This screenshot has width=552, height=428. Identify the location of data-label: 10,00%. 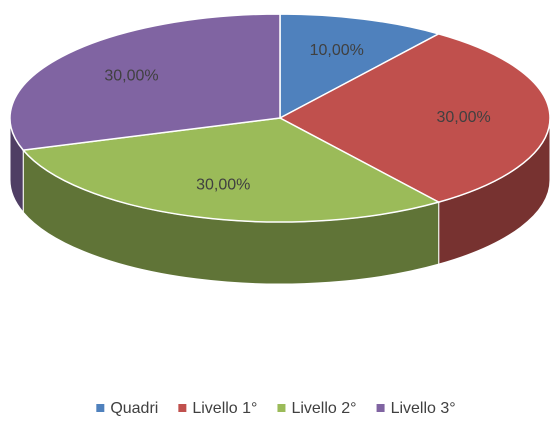
(337, 50).